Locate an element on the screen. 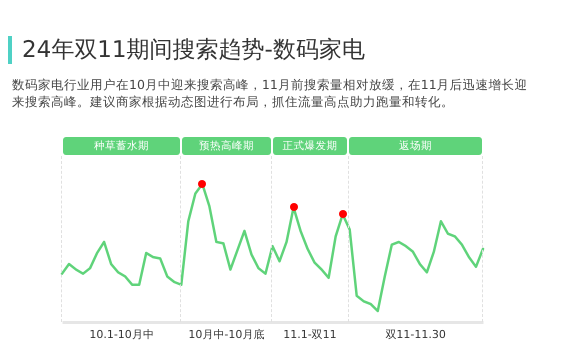 This screenshot has height=360, width=570. text: 正式爆发期 is located at coordinates (310, 146).